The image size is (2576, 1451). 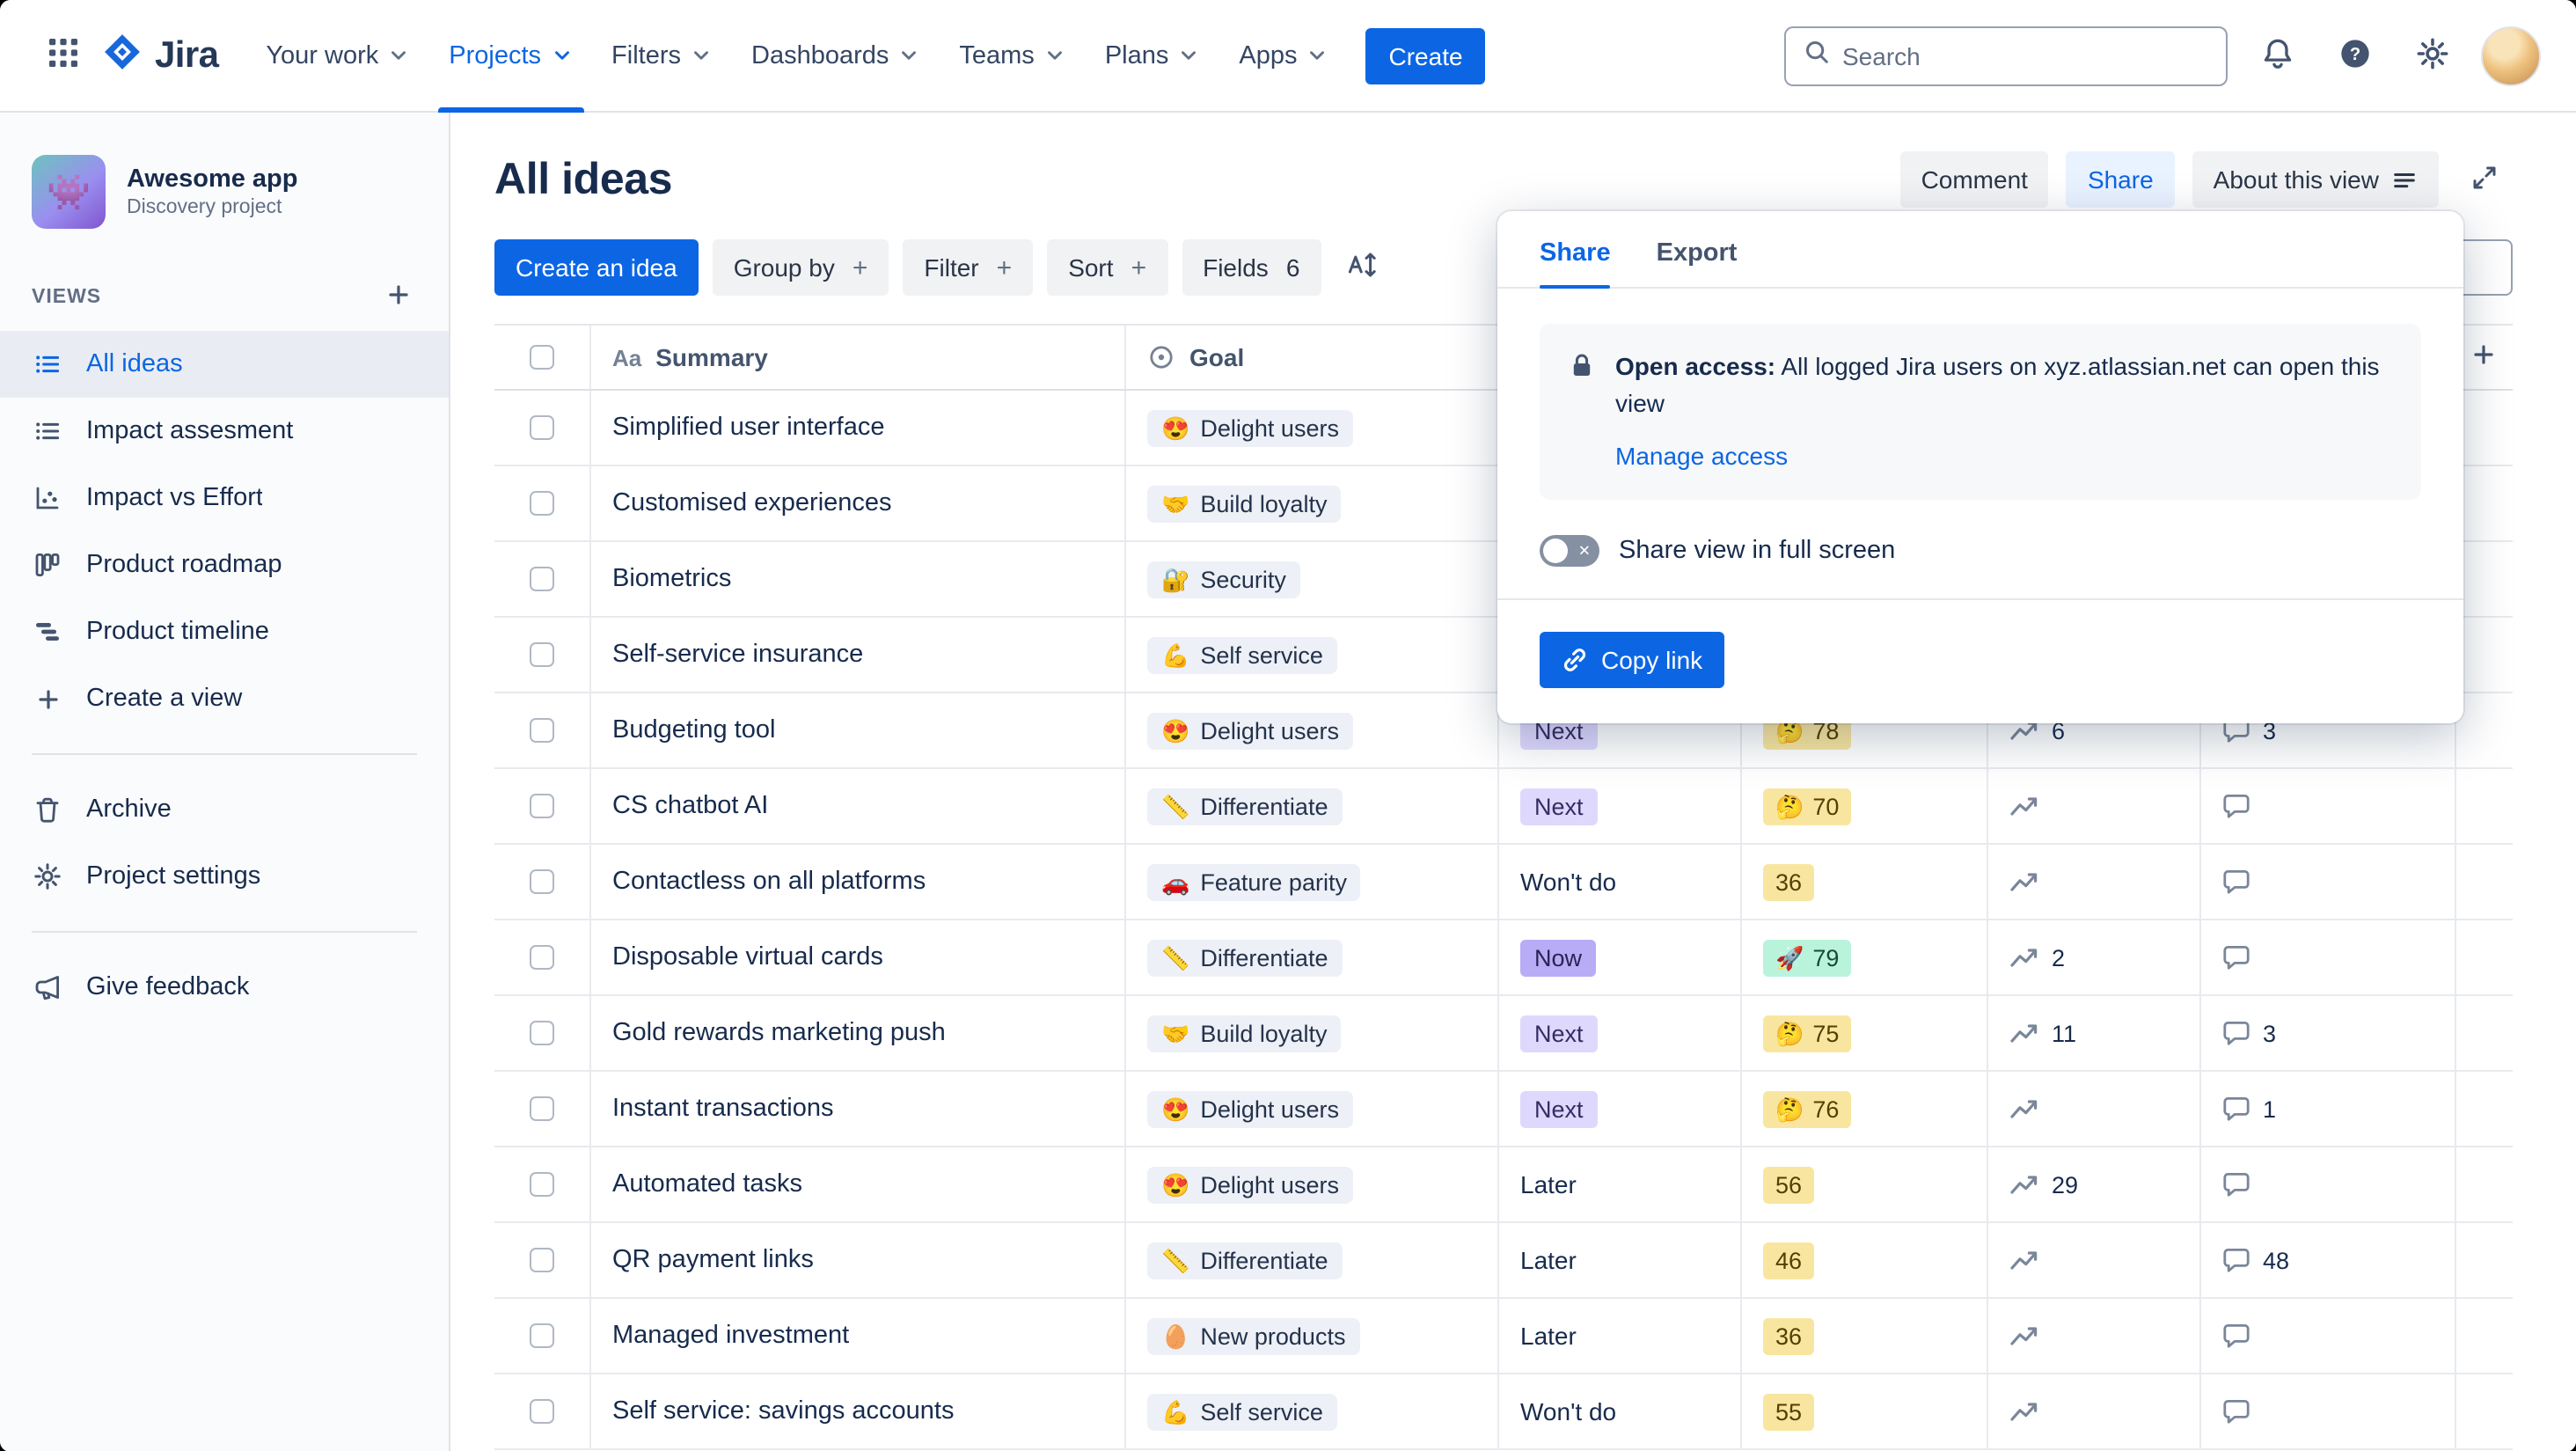 I want to click on insights-trend: 11, so click(x=2043, y=1033).